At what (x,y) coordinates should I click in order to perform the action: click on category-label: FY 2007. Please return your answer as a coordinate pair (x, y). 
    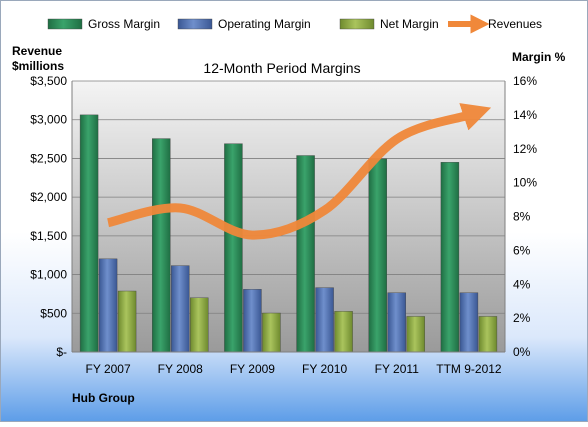
    Looking at the image, I should click on (108, 369).